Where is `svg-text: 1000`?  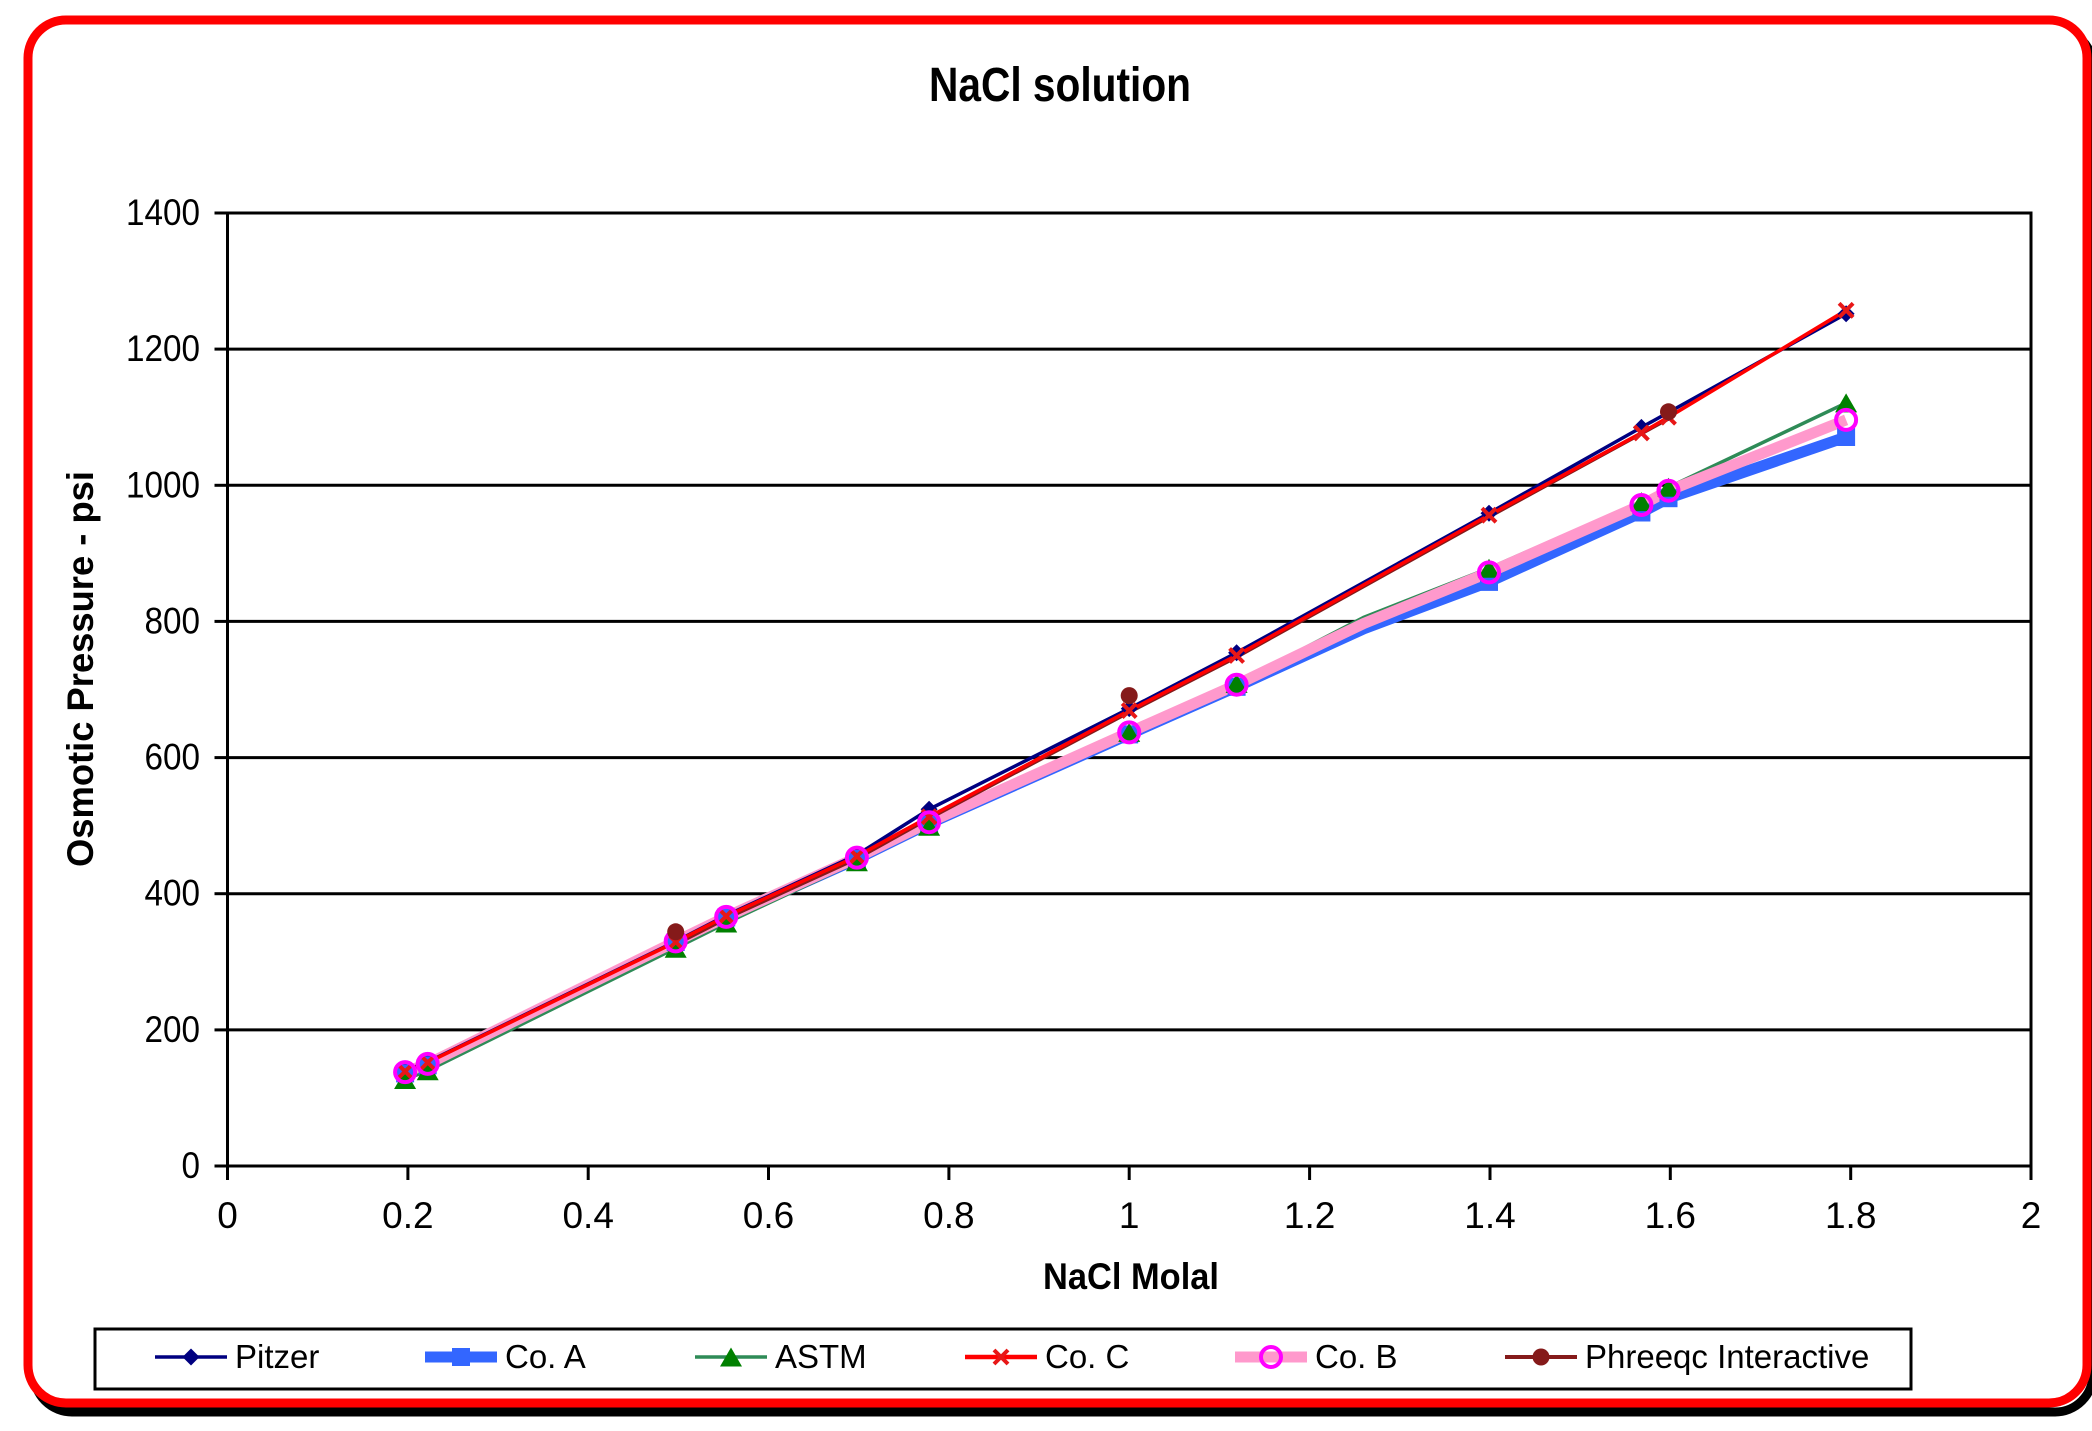 svg-text: 1000 is located at coordinates (163, 484).